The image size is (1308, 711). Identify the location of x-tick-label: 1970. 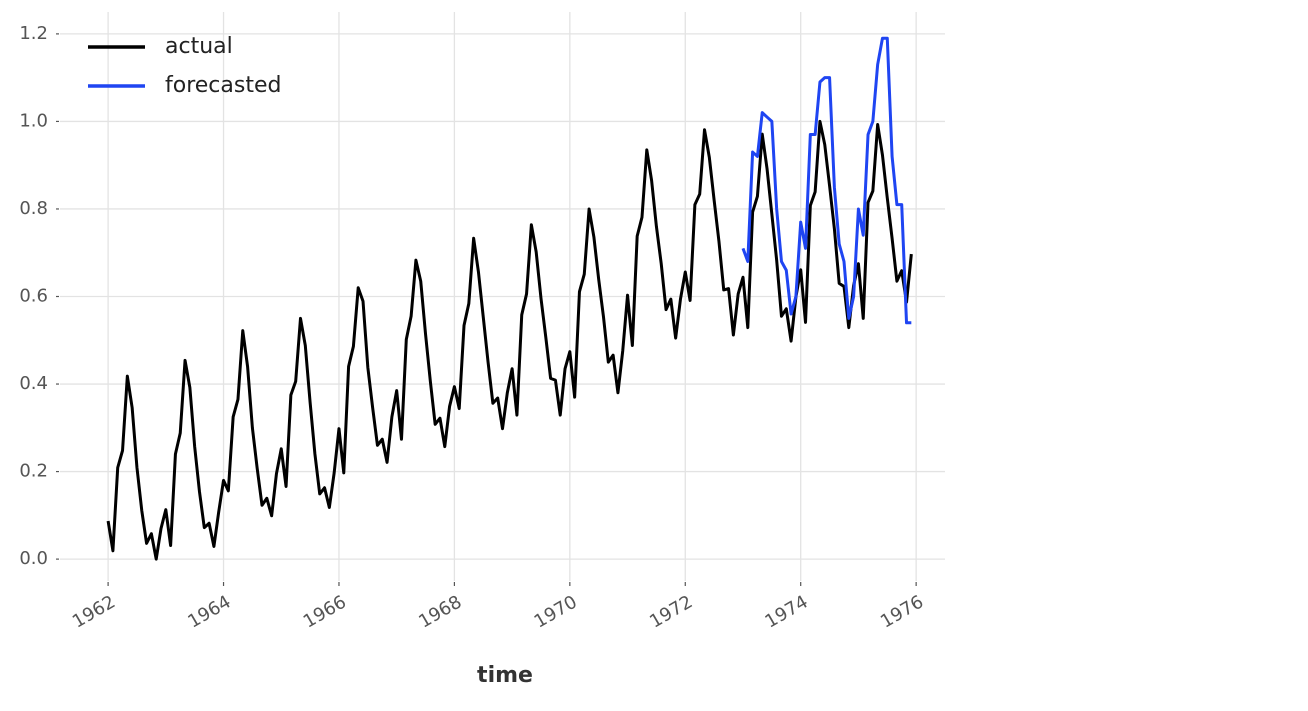
(556, 611).